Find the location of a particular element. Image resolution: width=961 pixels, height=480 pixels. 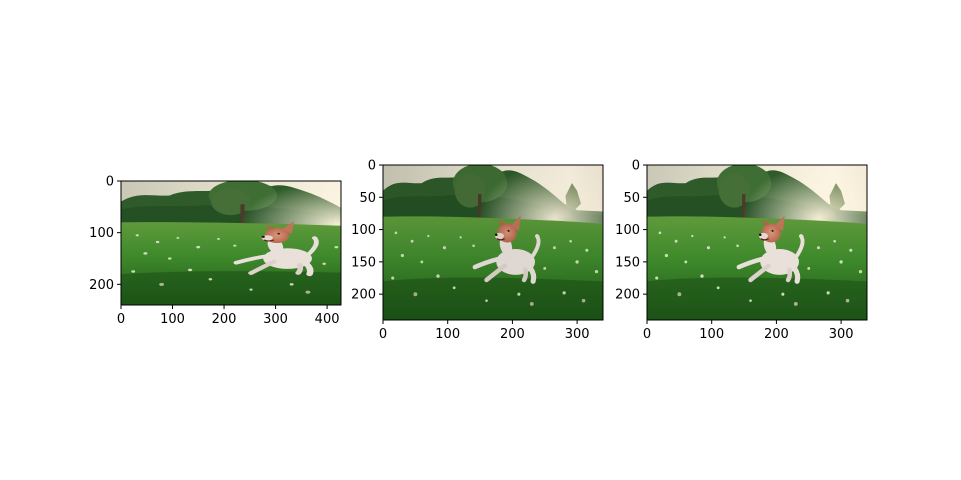

y-ticks: 0 100 200 is located at coordinates (105, 234).